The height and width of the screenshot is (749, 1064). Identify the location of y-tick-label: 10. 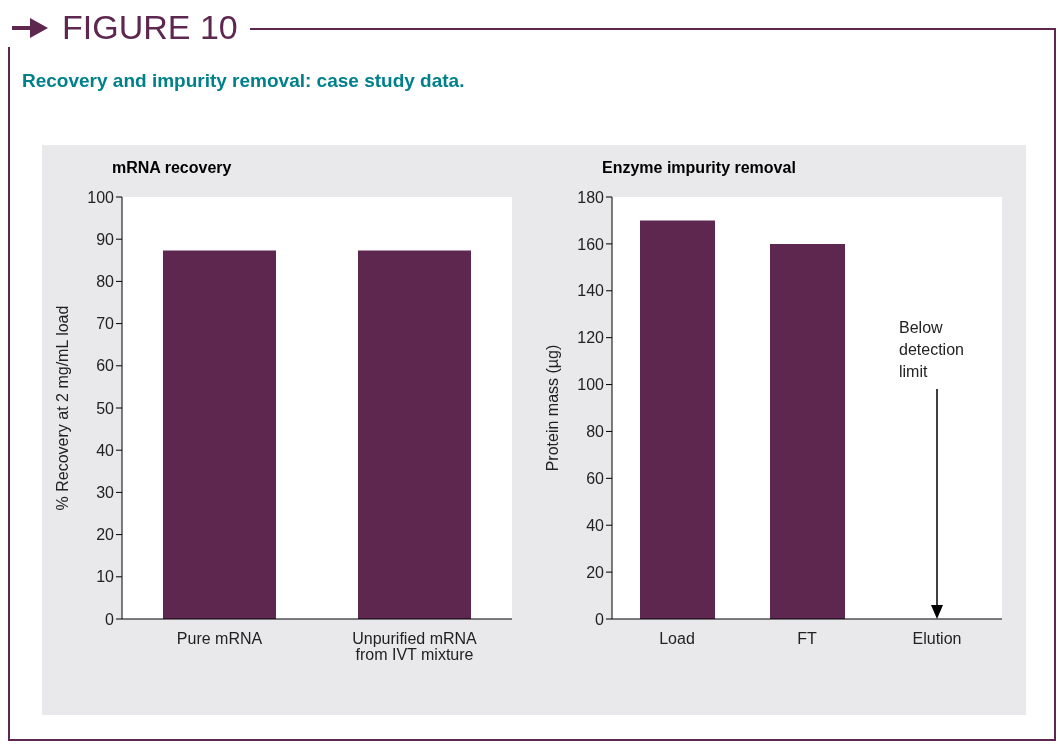
(105, 577).